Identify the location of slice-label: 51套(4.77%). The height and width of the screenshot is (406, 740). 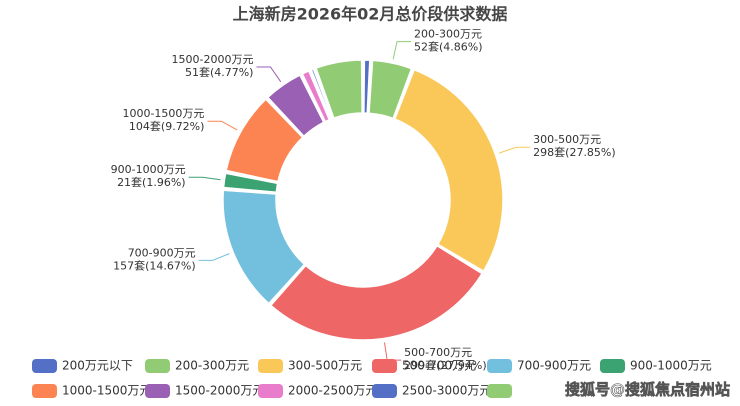
(219, 72).